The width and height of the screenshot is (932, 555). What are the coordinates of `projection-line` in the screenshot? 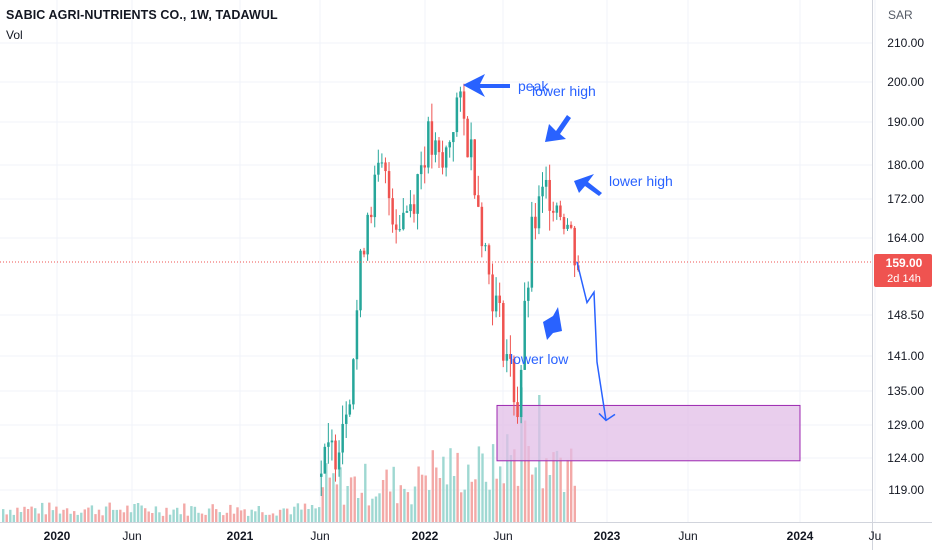 It's located at (591, 341).